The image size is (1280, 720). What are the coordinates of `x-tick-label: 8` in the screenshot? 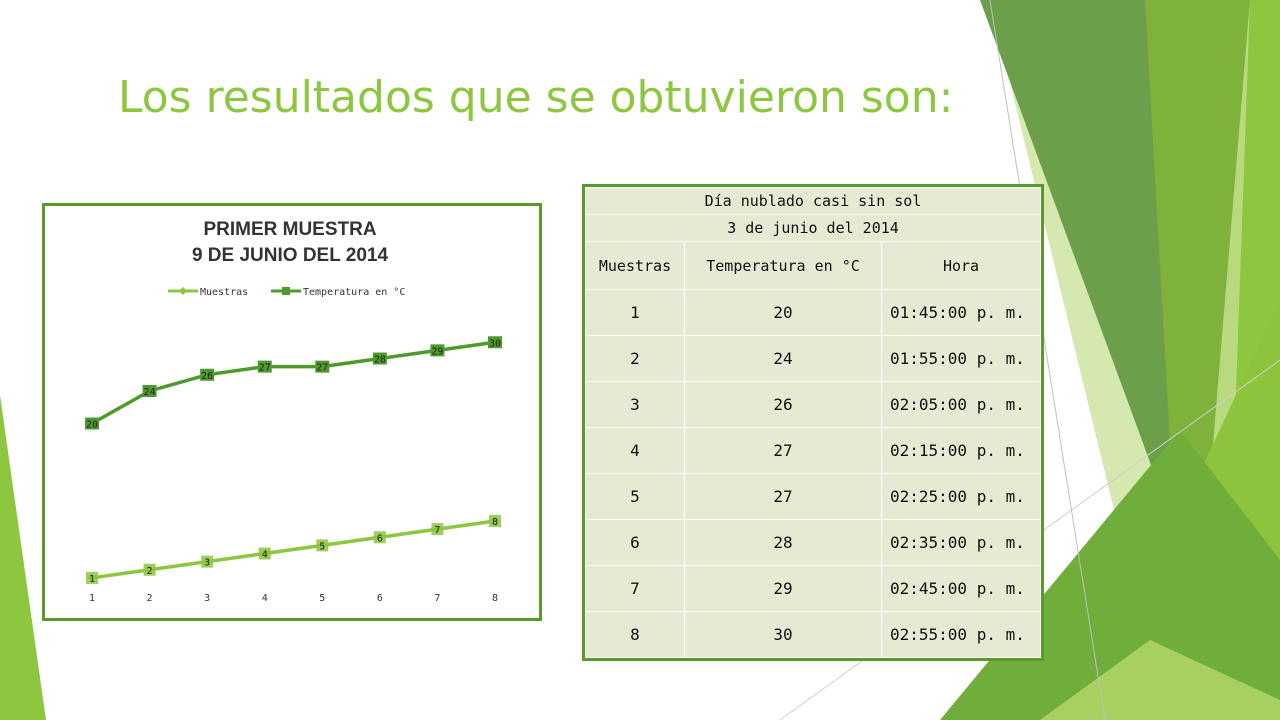 It's located at (495, 598).